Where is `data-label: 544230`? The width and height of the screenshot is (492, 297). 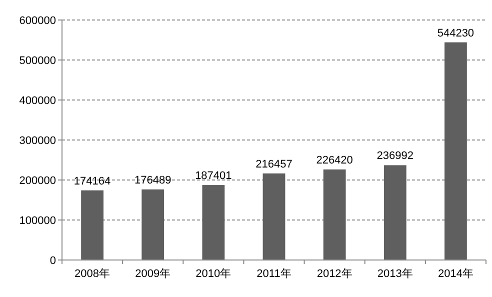
data-label: 544230 is located at coordinates (455, 33).